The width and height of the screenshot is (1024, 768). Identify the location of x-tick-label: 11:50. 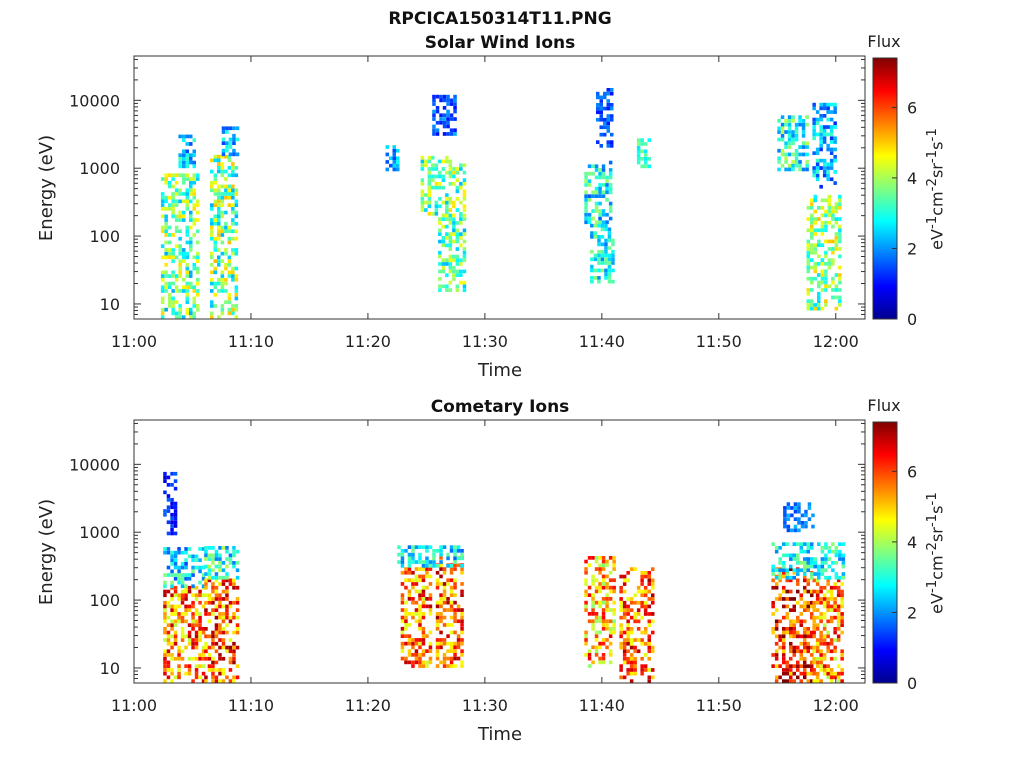
(719, 341).